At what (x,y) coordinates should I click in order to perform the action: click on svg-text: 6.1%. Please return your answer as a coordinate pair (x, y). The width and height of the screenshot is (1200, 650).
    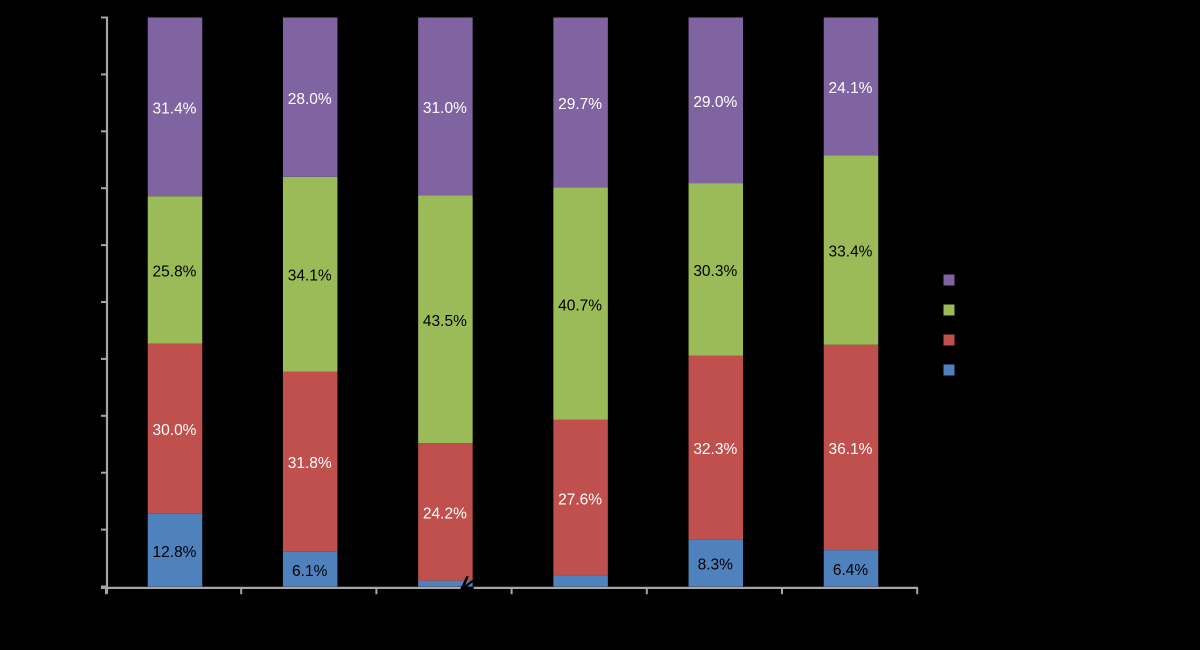
    Looking at the image, I should click on (310, 571).